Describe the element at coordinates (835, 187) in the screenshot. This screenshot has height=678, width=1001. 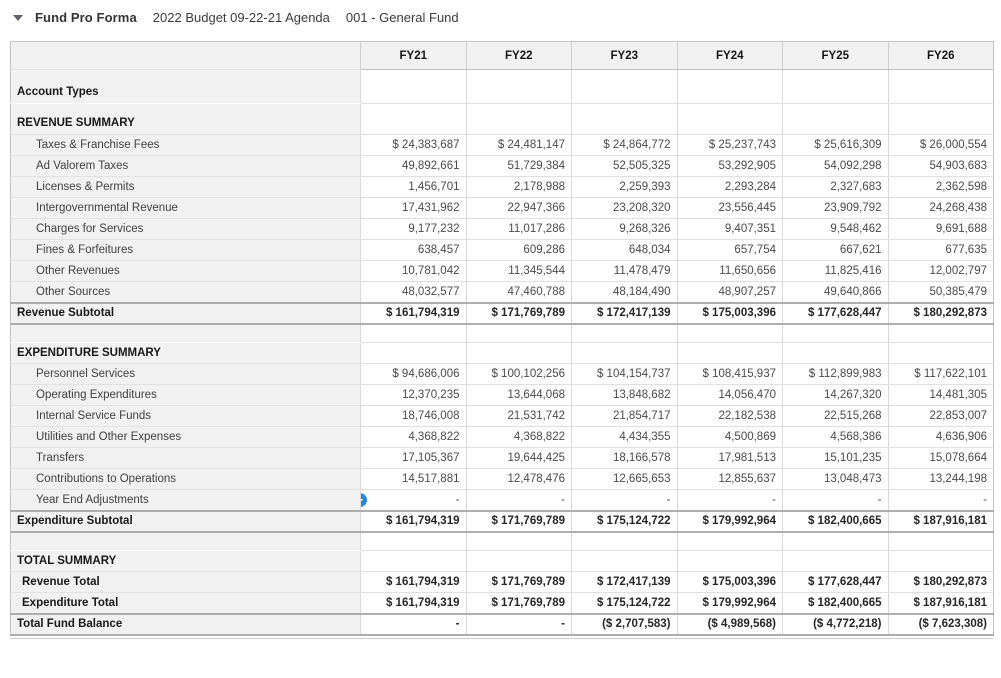
I see `value-cell: 2,327,683` at that location.